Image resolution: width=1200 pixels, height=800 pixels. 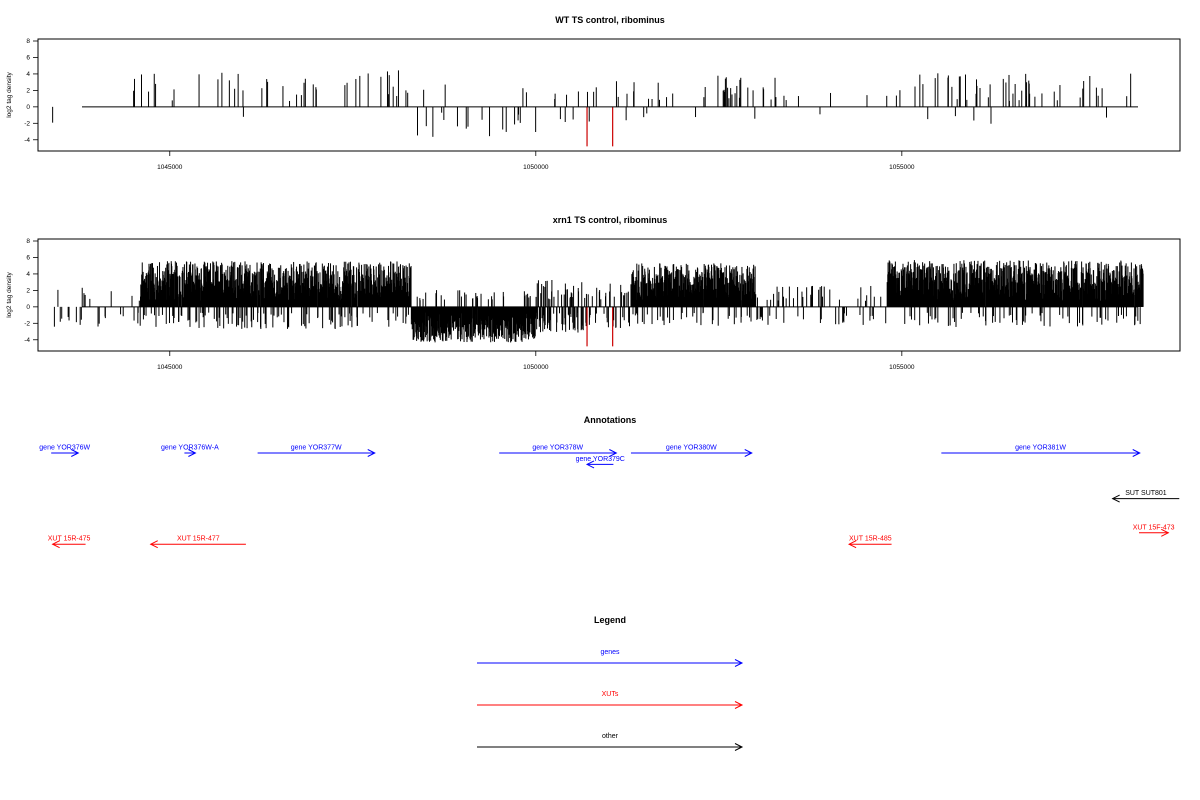 What do you see at coordinates (610, 420) in the screenshot?
I see `annotations-title: Annotations` at bounding box center [610, 420].